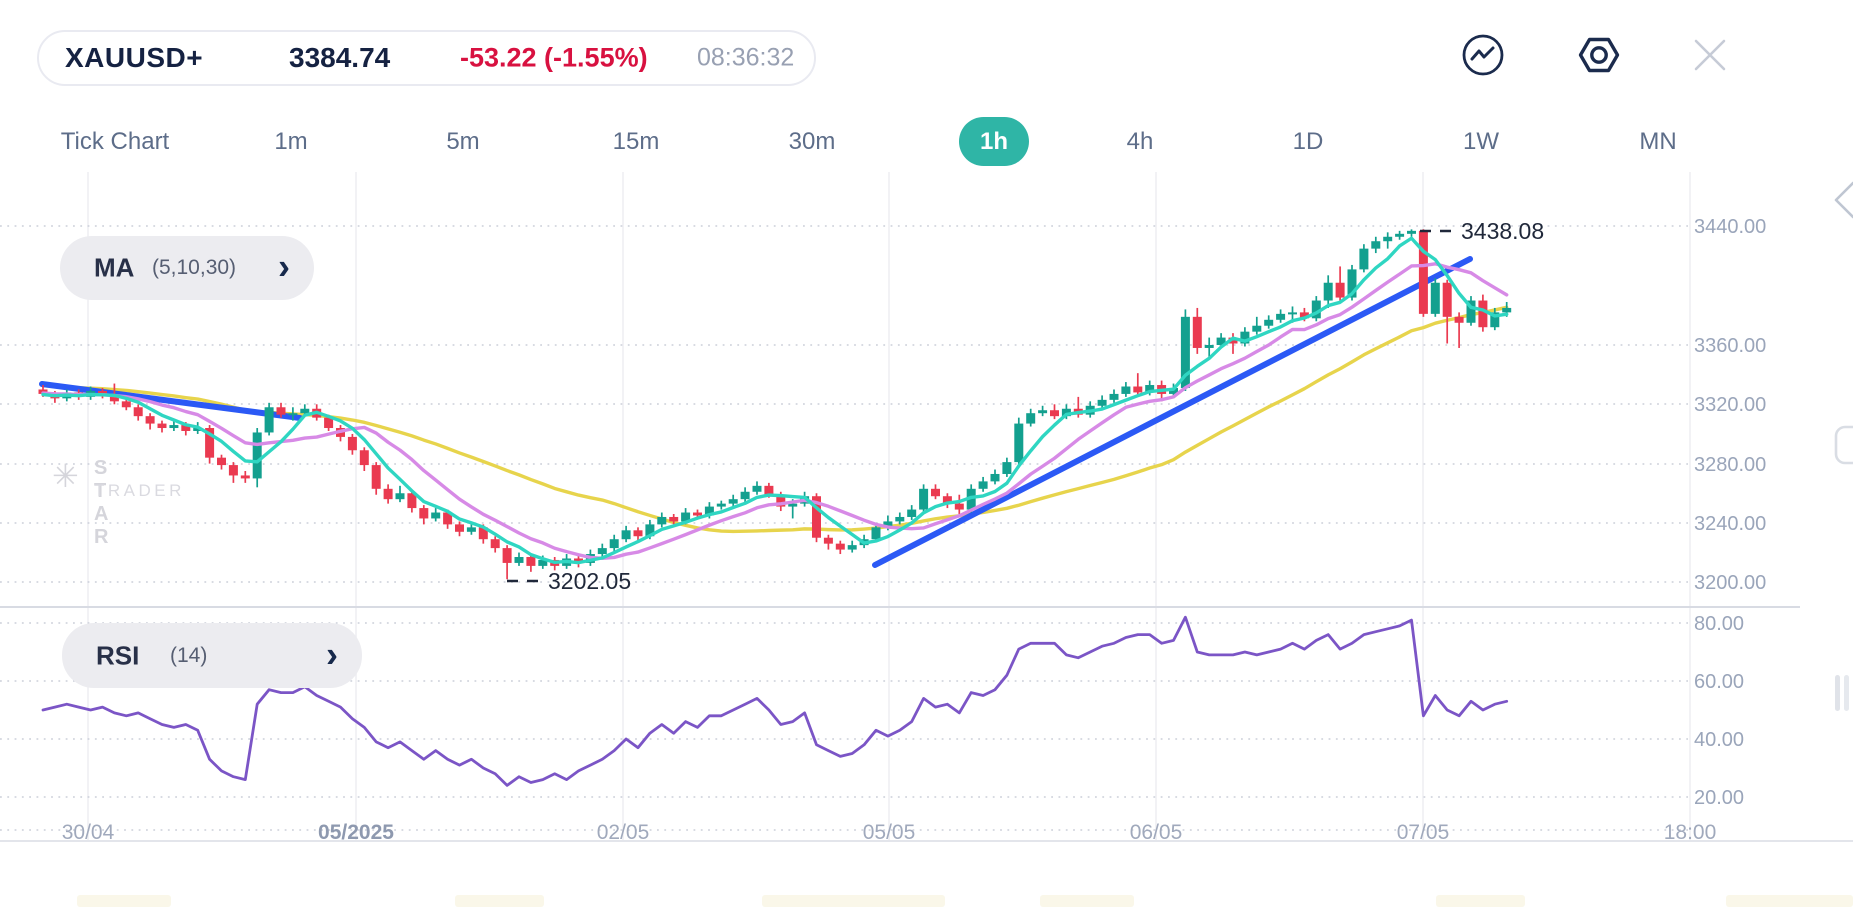 The height and width of the screenshot is (907, 1853). I want to click on floating-tool-icon, so click(1843, 445).